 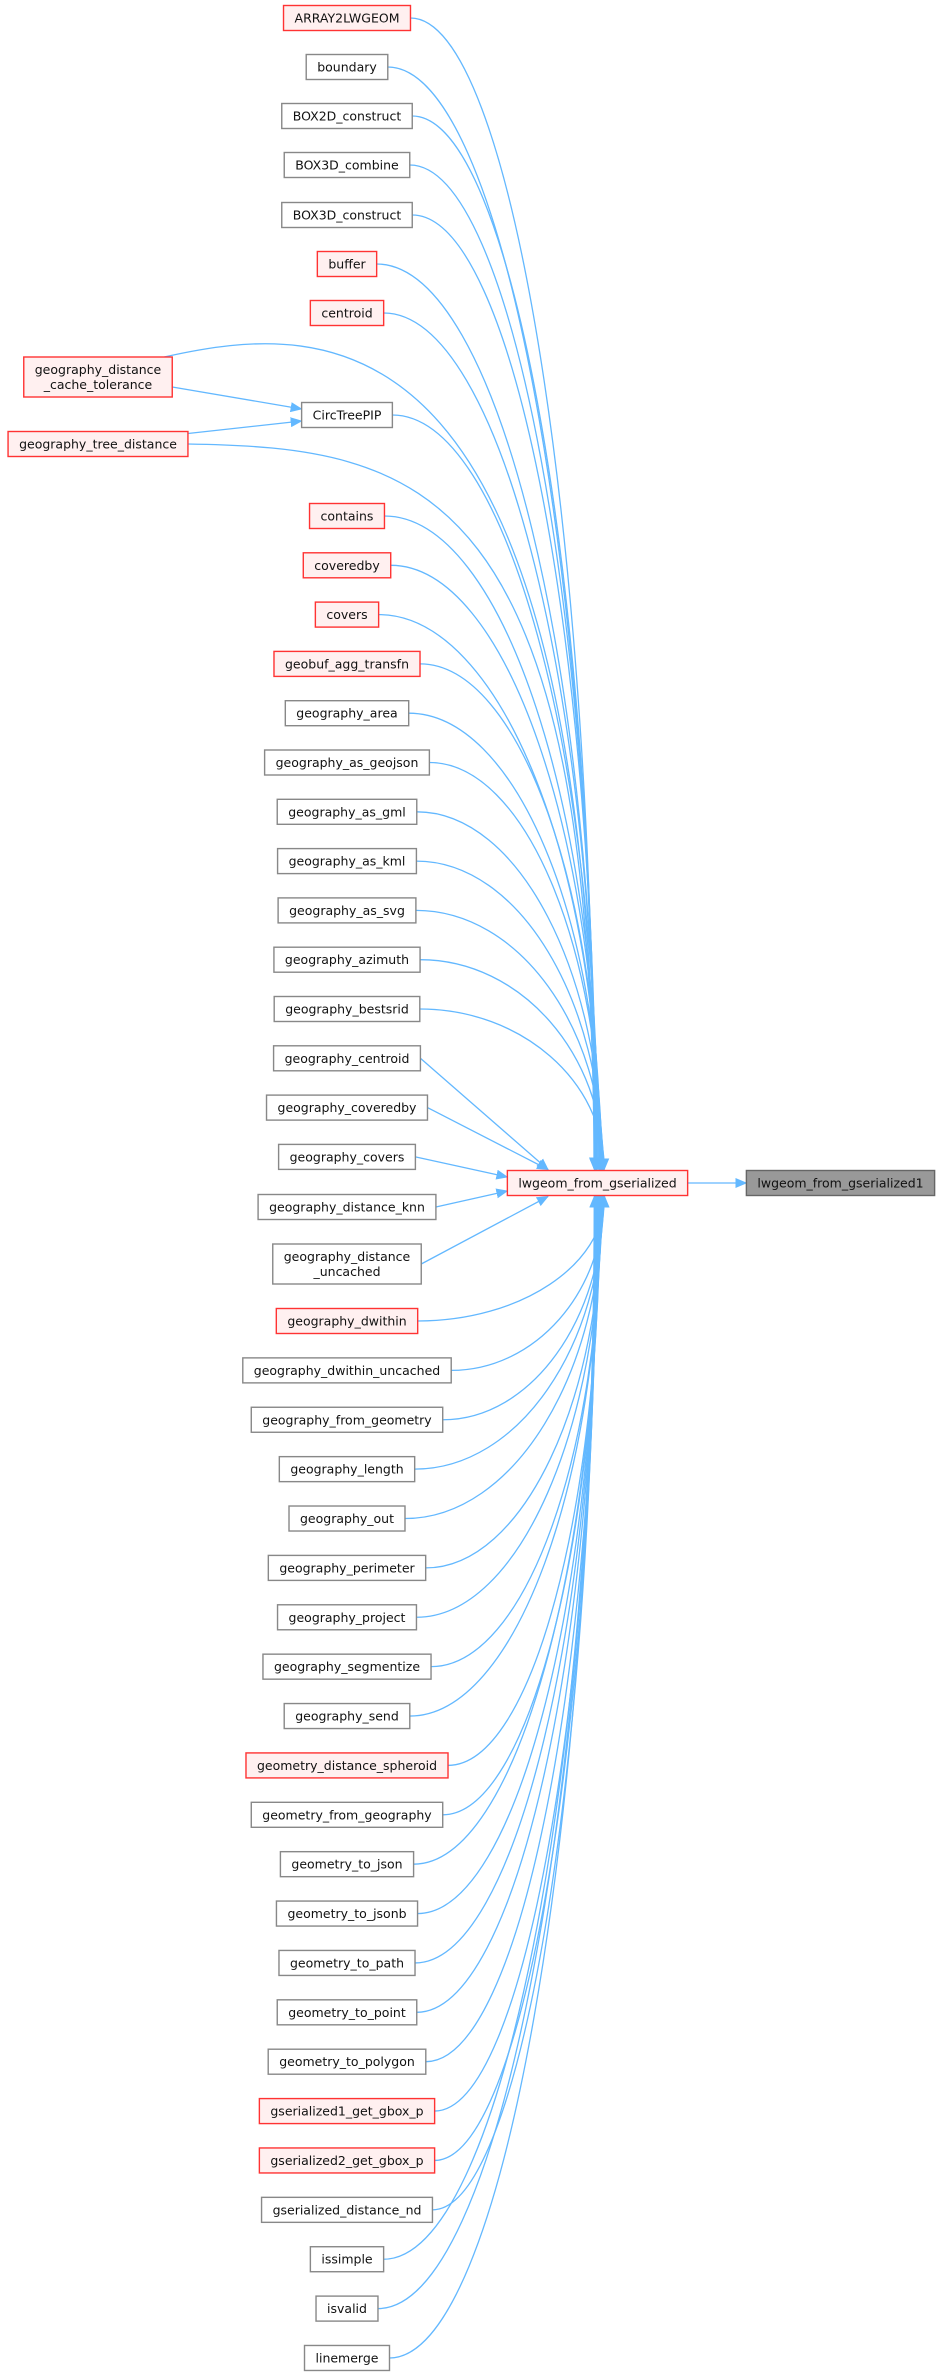 I want to click on node-geography-coveredby: geography_coveredby, so click(x=347, y=1107).